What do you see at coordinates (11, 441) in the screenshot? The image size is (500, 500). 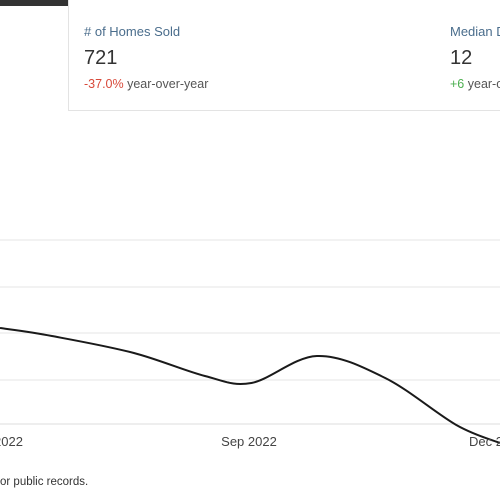 I see `x-tick-label: 2022` at bounding box center [11, 441].